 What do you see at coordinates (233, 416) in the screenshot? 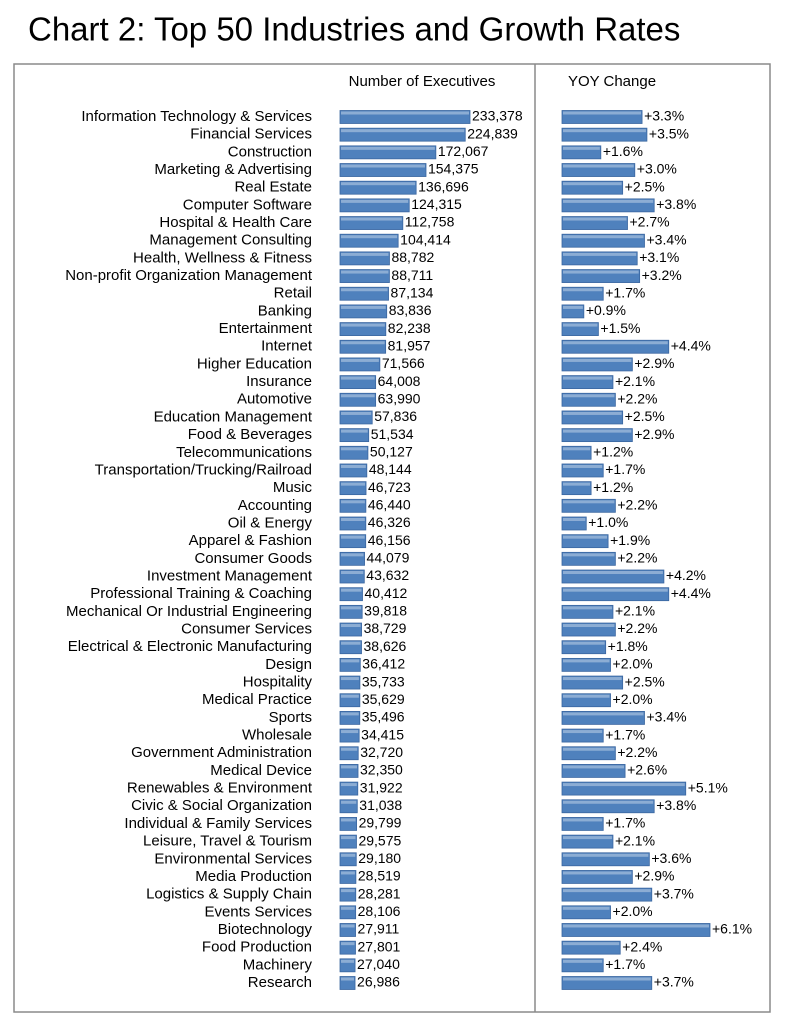
I see `category-label: Education Management` at bounding box center [233, 416].